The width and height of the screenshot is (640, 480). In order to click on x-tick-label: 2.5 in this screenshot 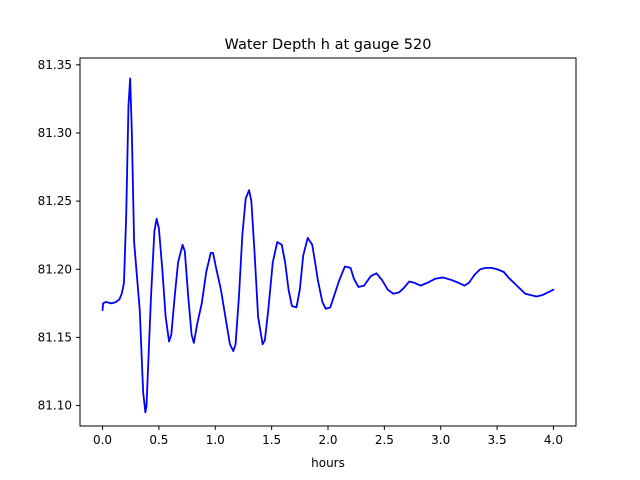, I will do `click(384, 440)`.